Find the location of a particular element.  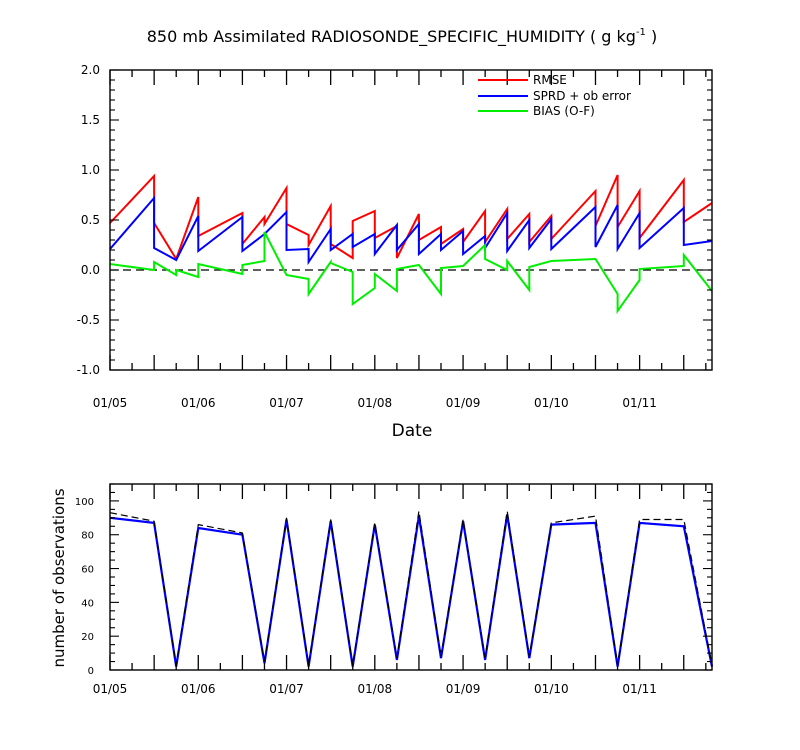

top-x-tick-label: 01/05 is located at coordinates (110, 403).